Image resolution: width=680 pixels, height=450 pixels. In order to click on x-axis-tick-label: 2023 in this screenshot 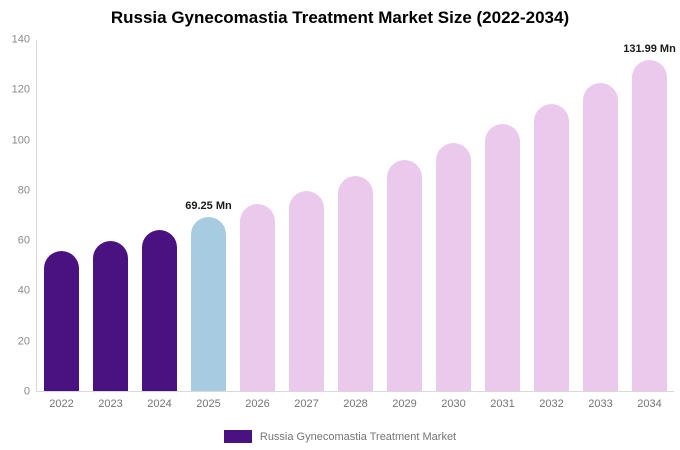, I will do `click(110, 404)`.